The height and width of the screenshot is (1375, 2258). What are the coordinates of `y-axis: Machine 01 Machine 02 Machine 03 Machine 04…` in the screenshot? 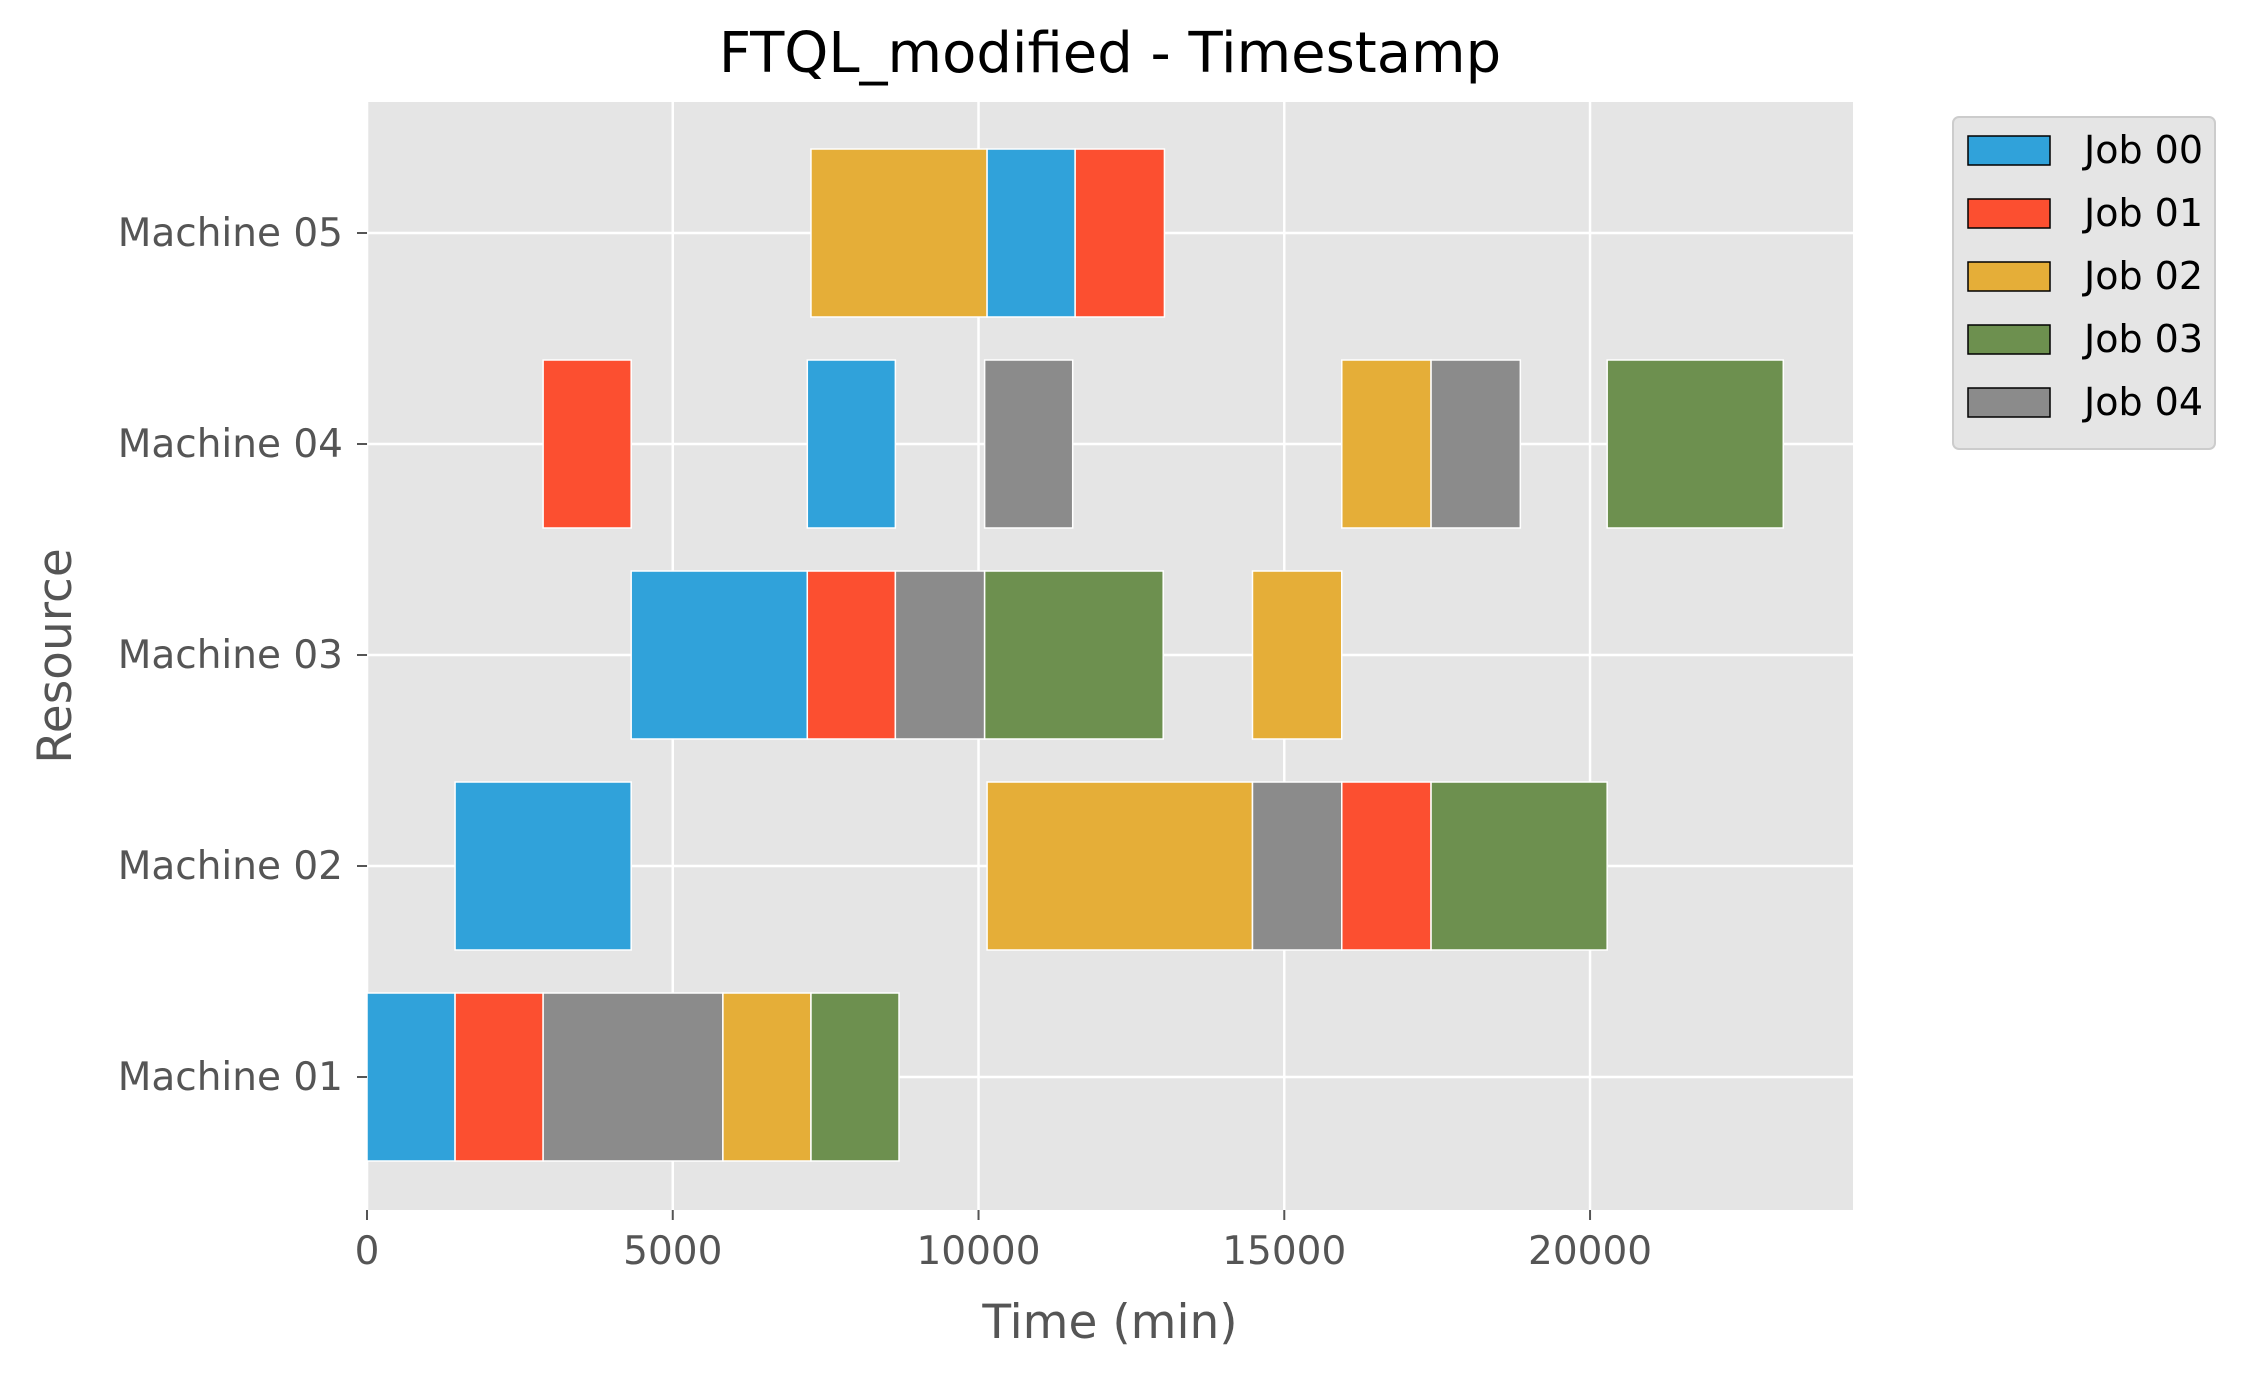 It's located at (242, 655).